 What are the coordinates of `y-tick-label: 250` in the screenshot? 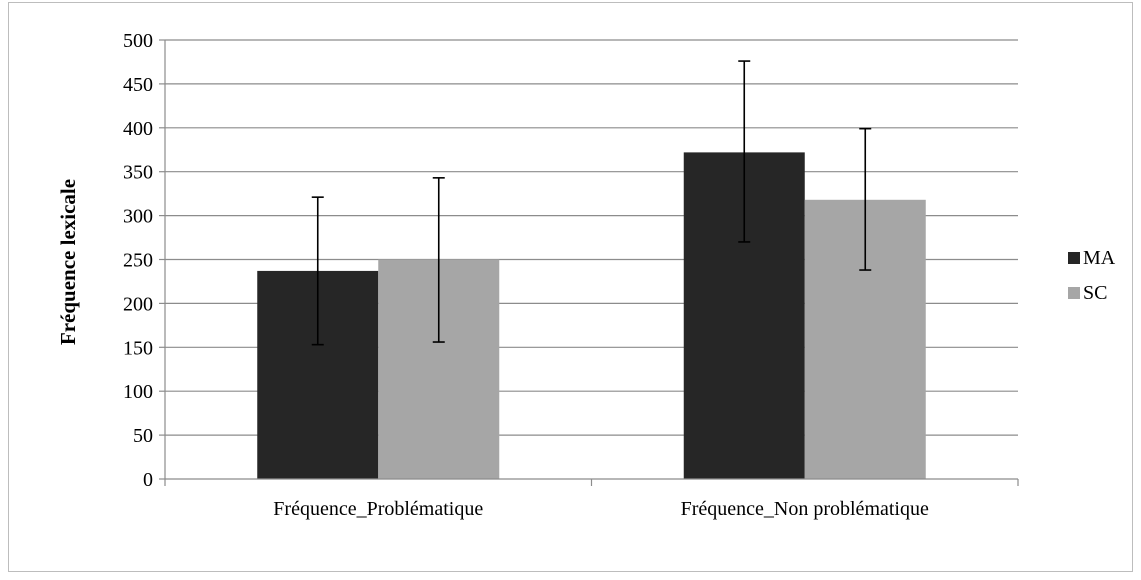 It's located at (138, 261).